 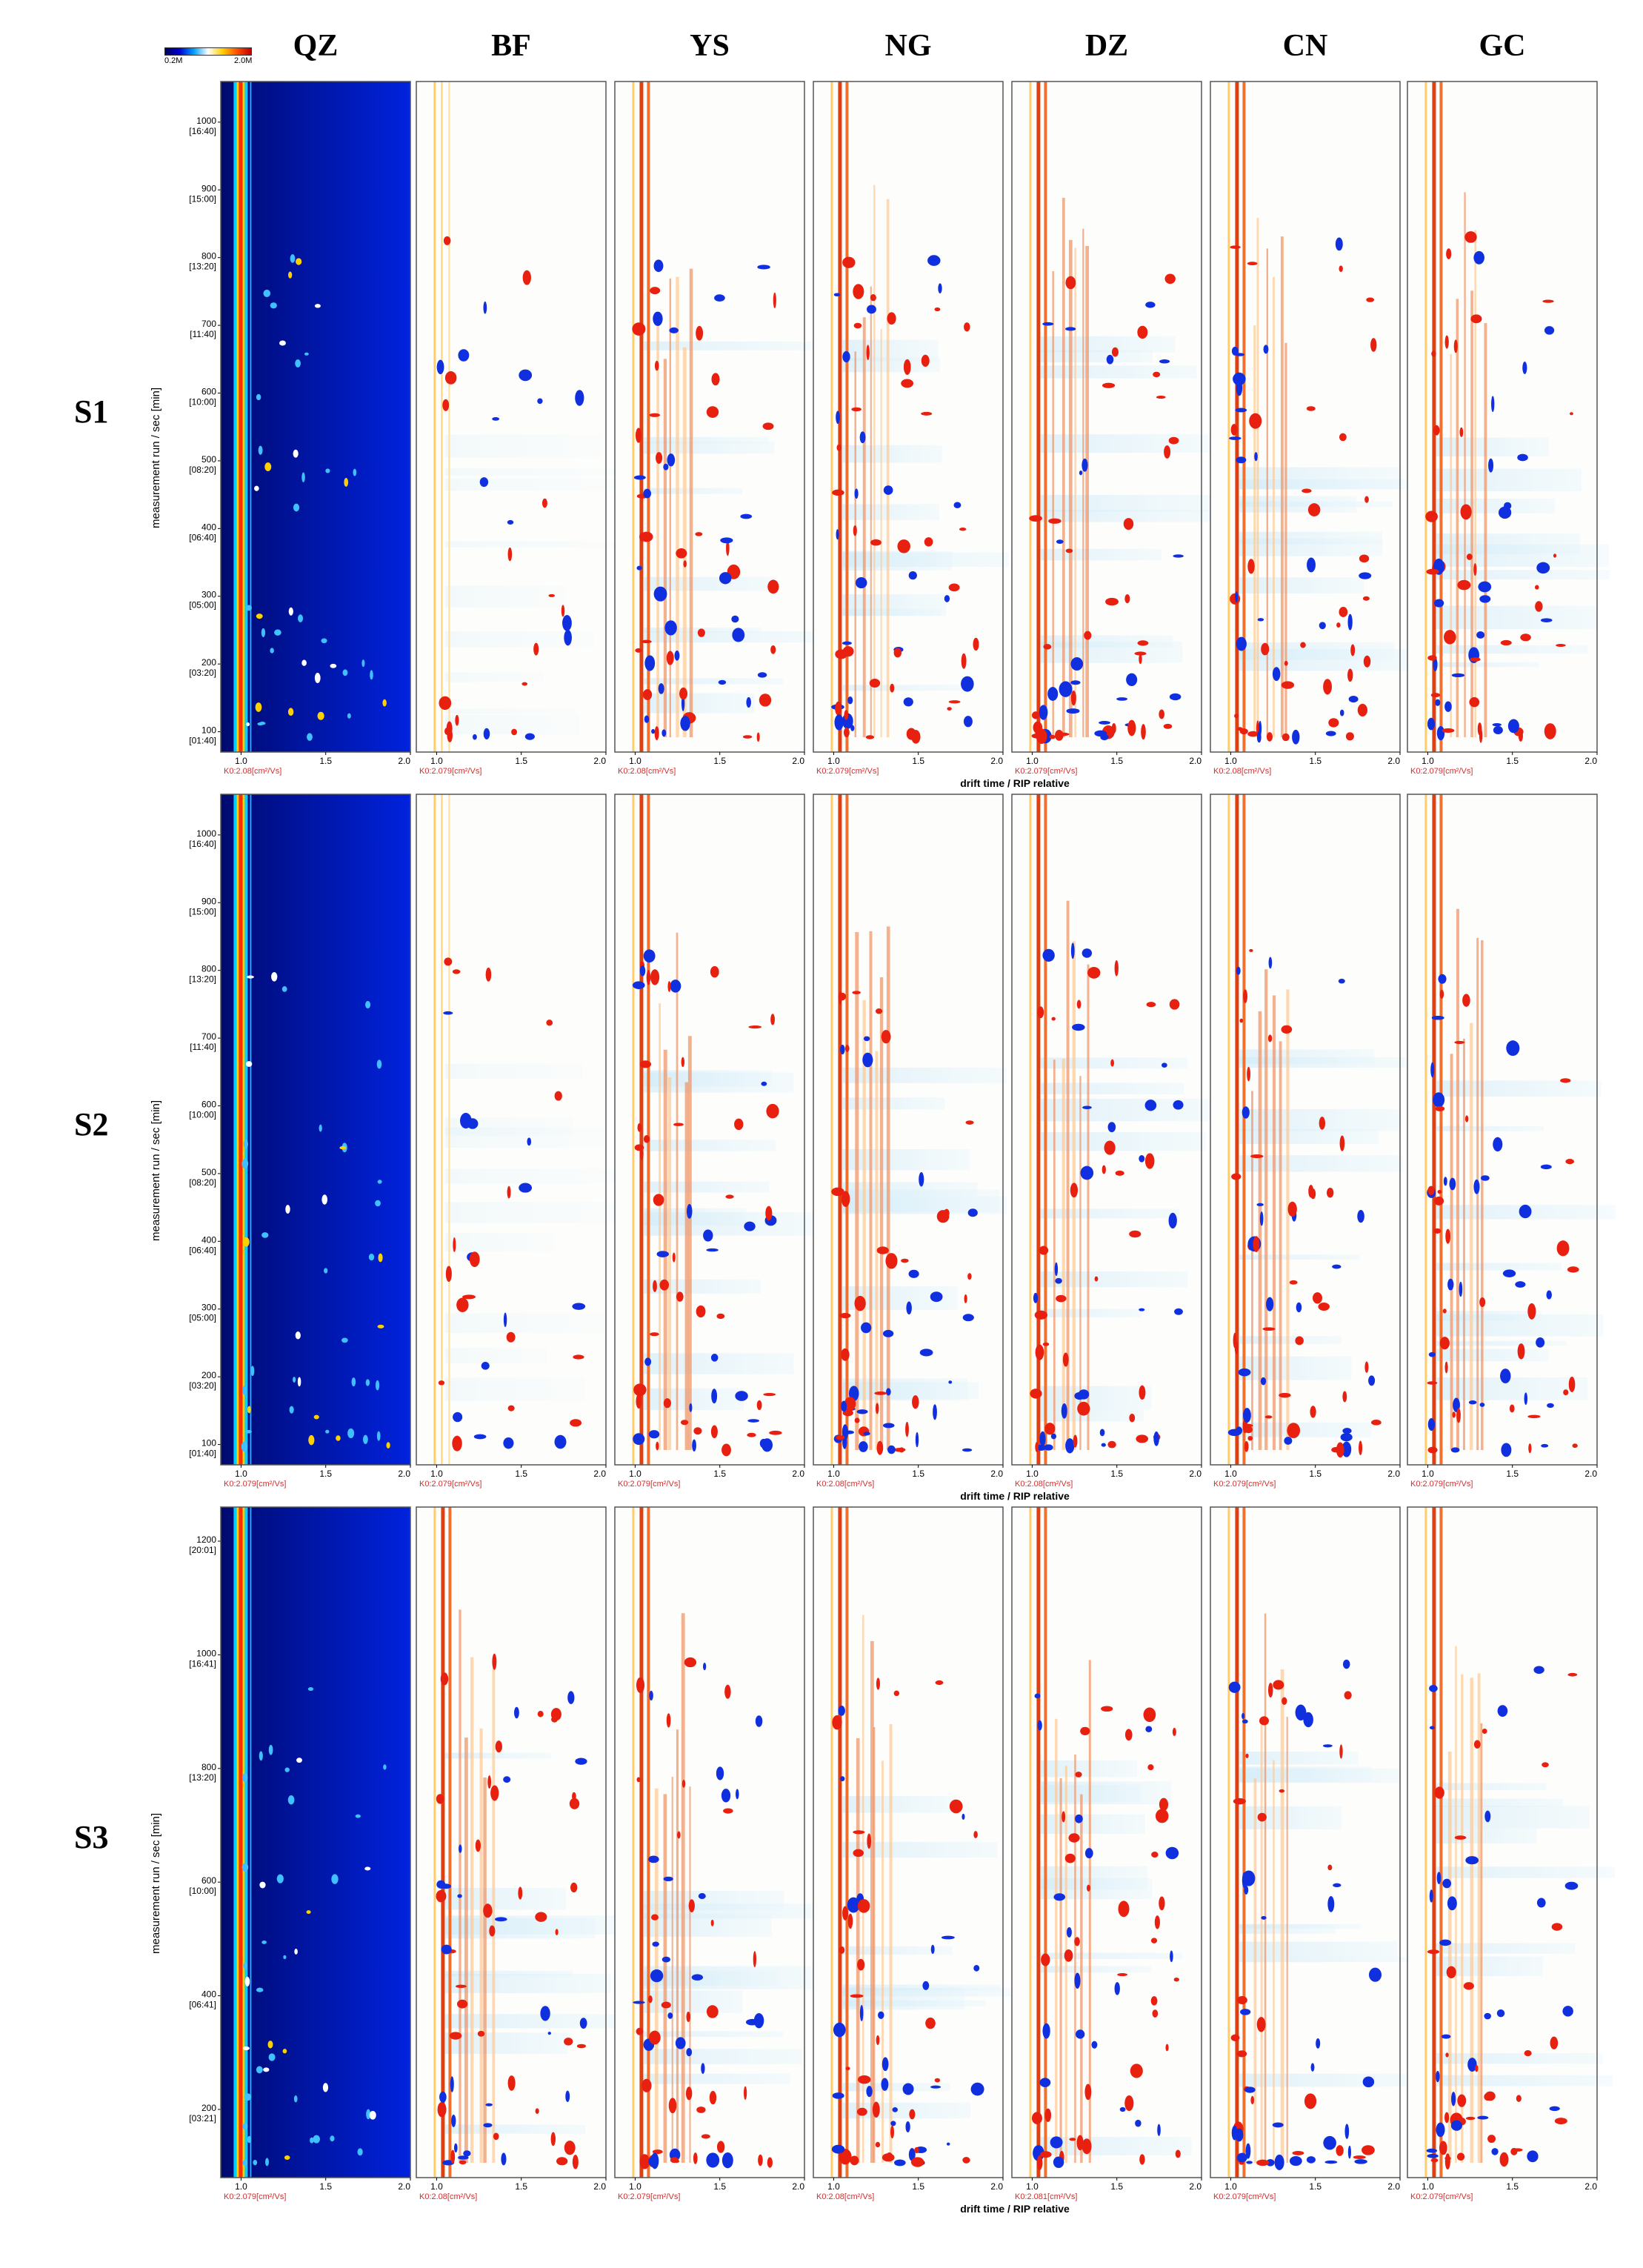 What do you see at coordinates (202, 198) in the screenshot?
I see `y-tick-sublabel: [15:00]` at bounding box center [202, 198].